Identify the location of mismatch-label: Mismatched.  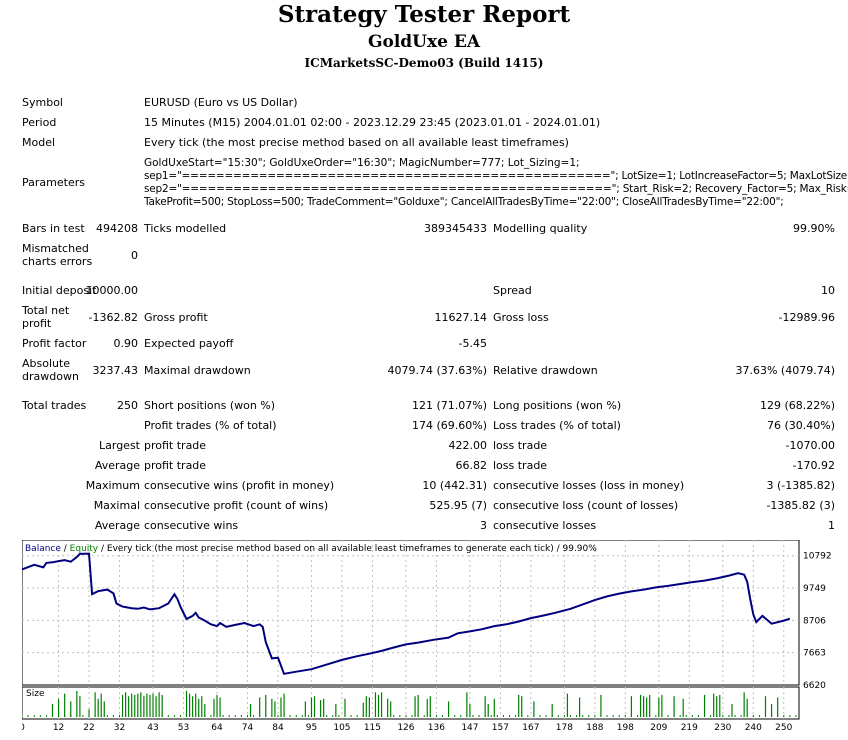
(55, 248).